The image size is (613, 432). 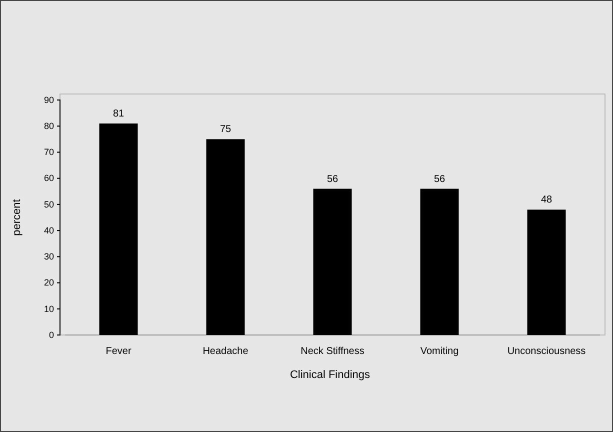 I want to click on data-label: 81, so click(x=118, y=114).